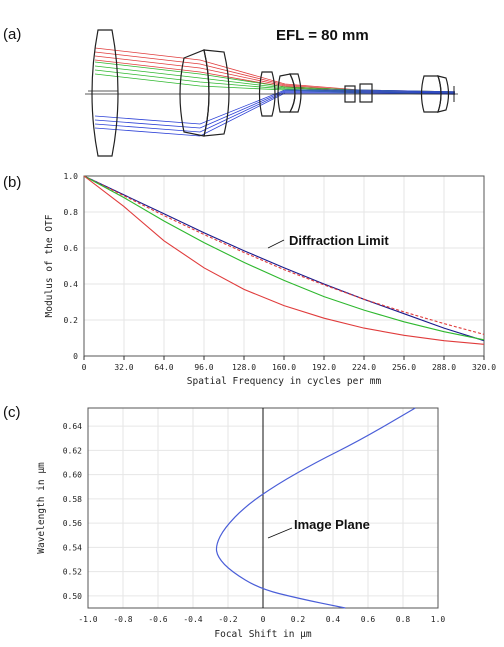 The height and width of the screenshot is (647, 504). Describe the element at coordinates (71, 284) in the screenshot. I see `mtf-y-tick-label: 0.4` at that location.